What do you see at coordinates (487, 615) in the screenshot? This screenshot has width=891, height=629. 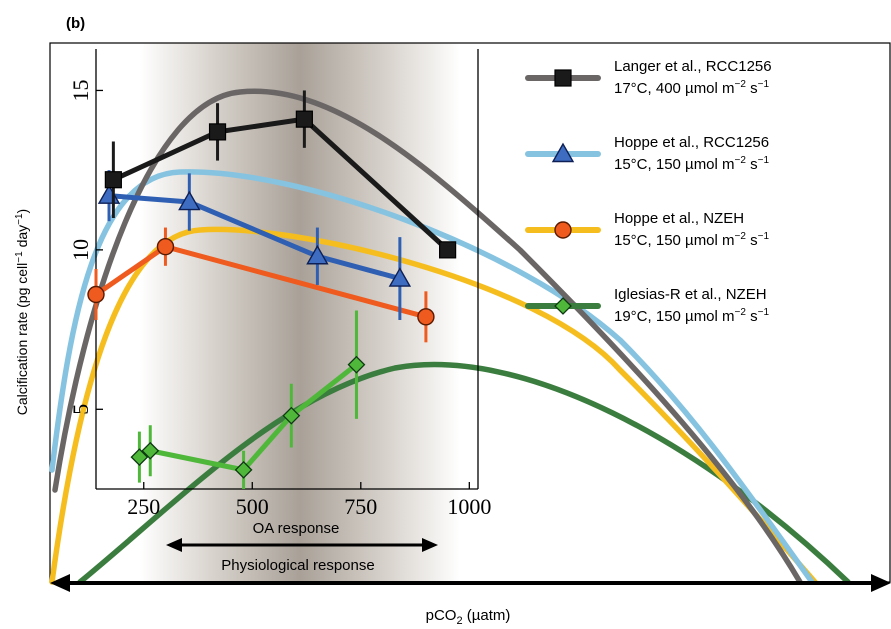 I see `xlabel-unit: (µatm)` at bounding box center [487, 615].